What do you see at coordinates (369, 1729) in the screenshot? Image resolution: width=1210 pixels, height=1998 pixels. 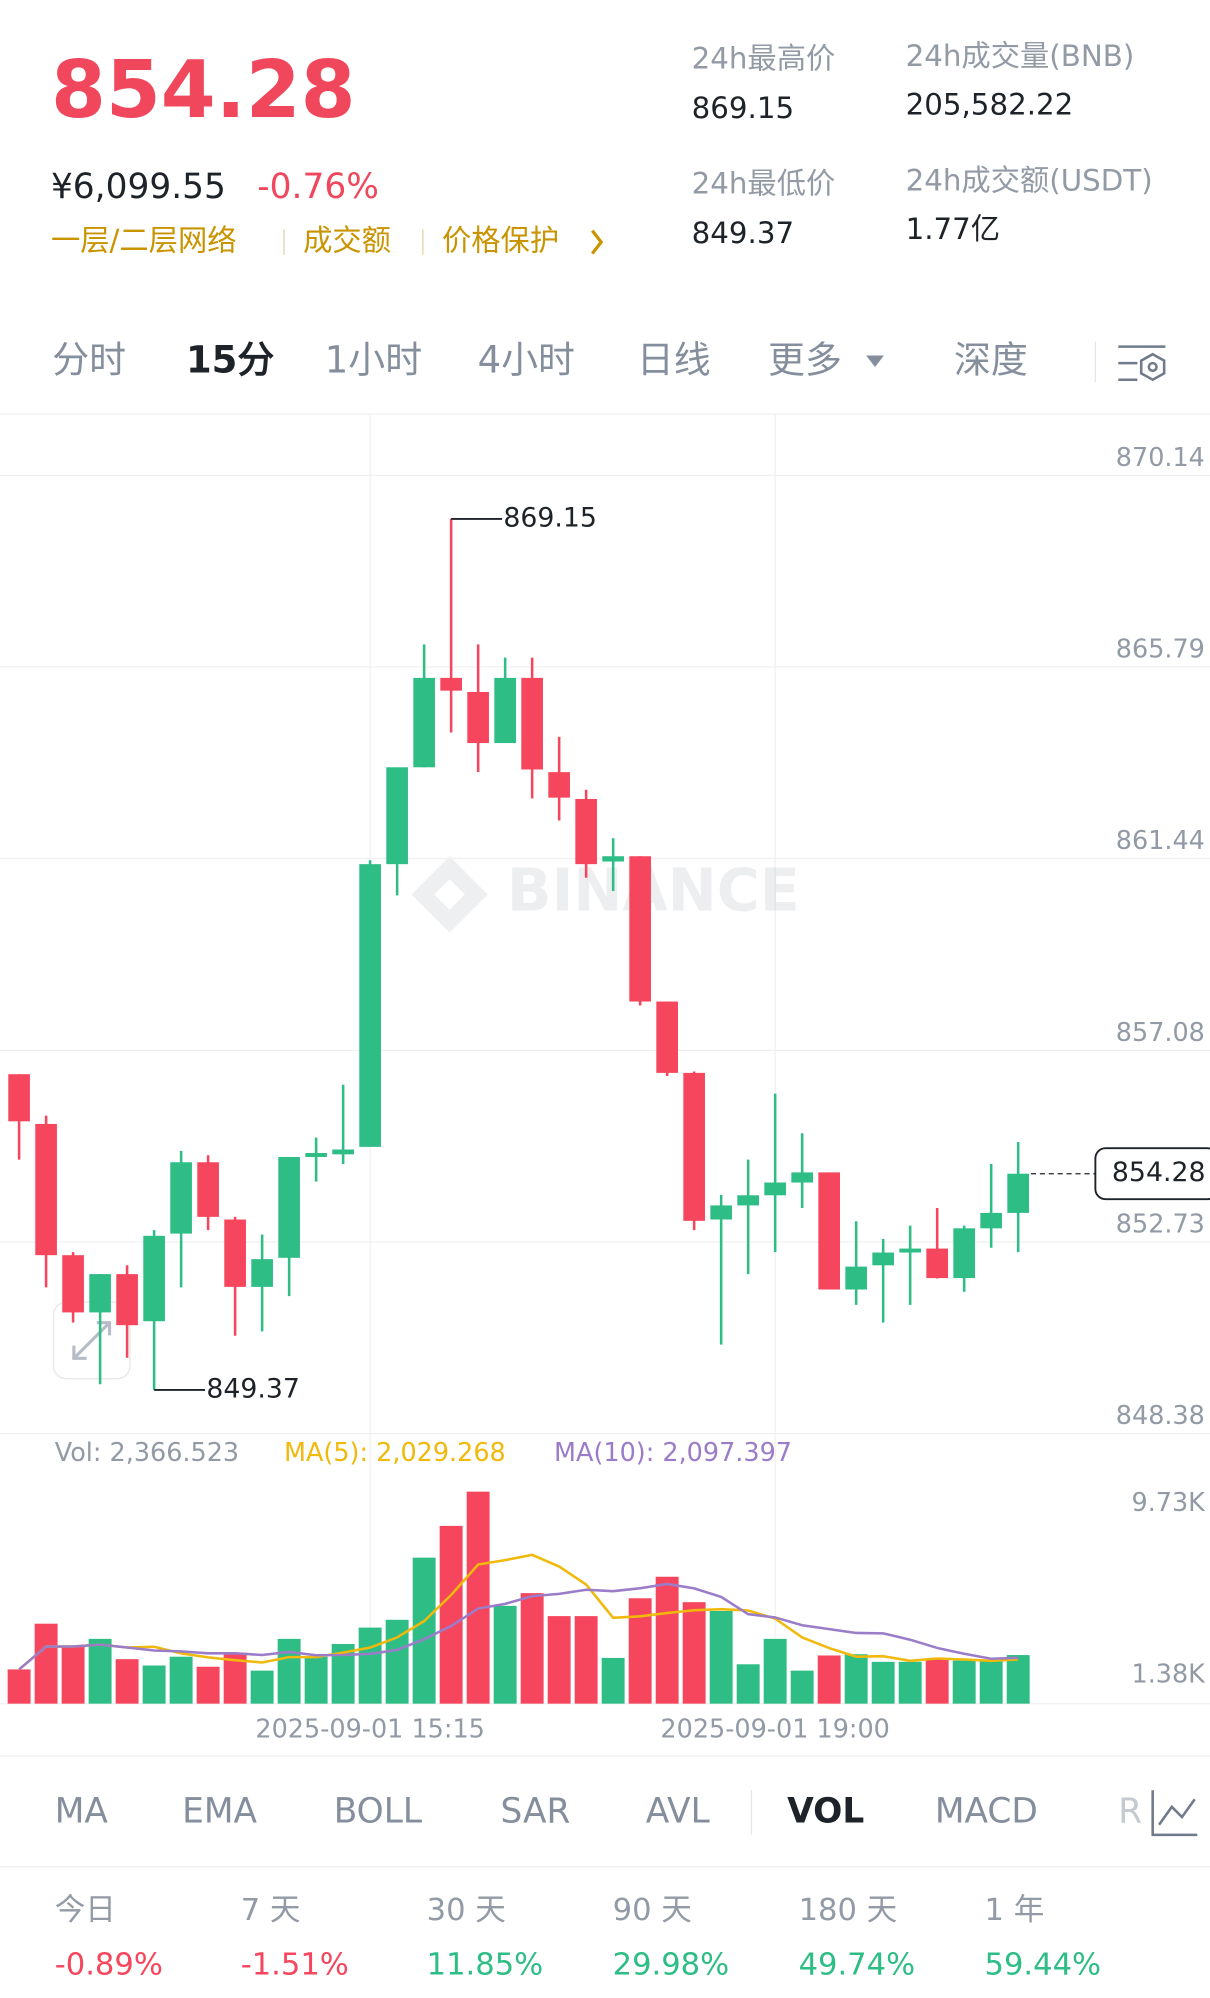 I see `x-tick-label: 2025-09-01 15:15` at bounding box center [369, 1729].